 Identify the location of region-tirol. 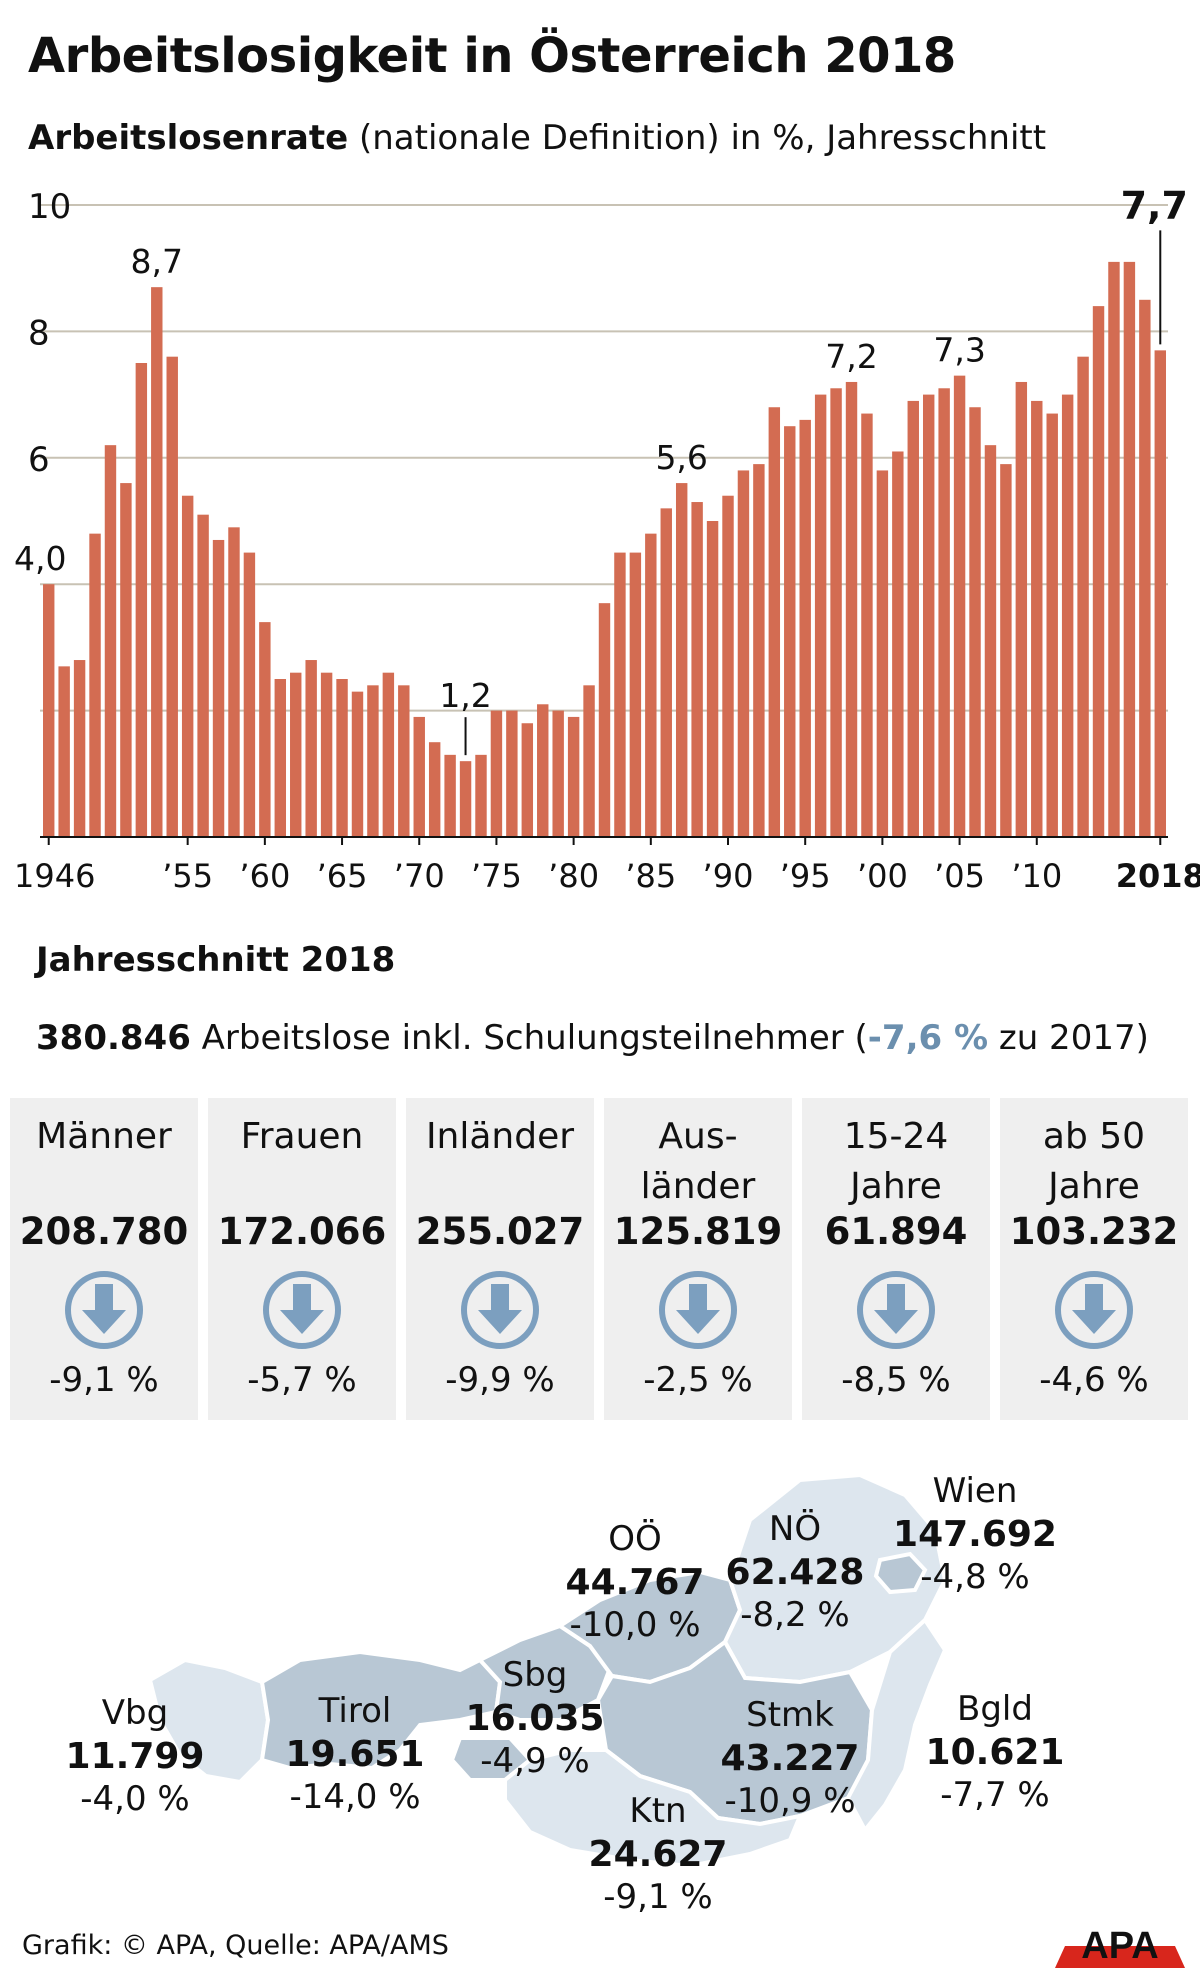
(381, 1710).